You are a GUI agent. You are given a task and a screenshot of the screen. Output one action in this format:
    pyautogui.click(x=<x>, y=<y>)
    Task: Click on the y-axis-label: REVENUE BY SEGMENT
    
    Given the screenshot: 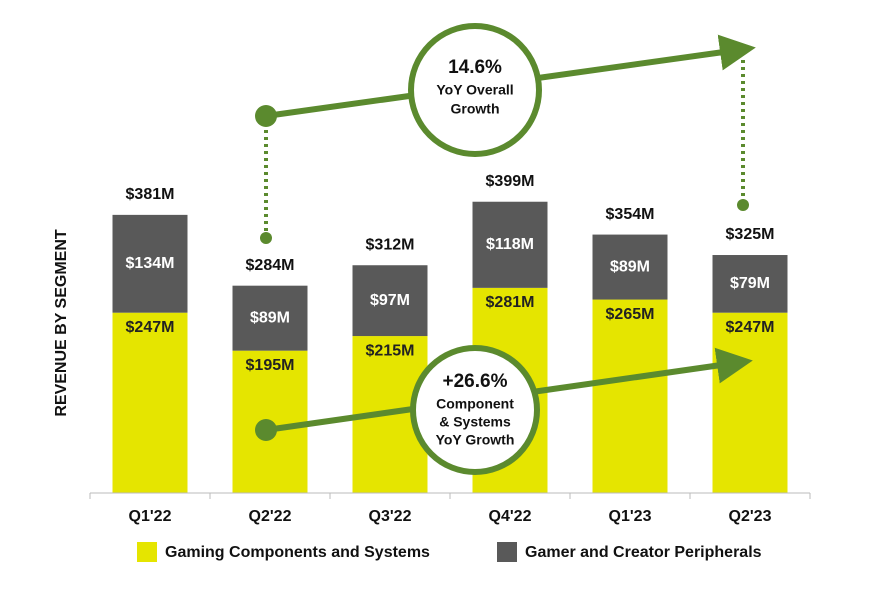 What is the action you would take?
    pyautogui.click(x=61, y=323)
    